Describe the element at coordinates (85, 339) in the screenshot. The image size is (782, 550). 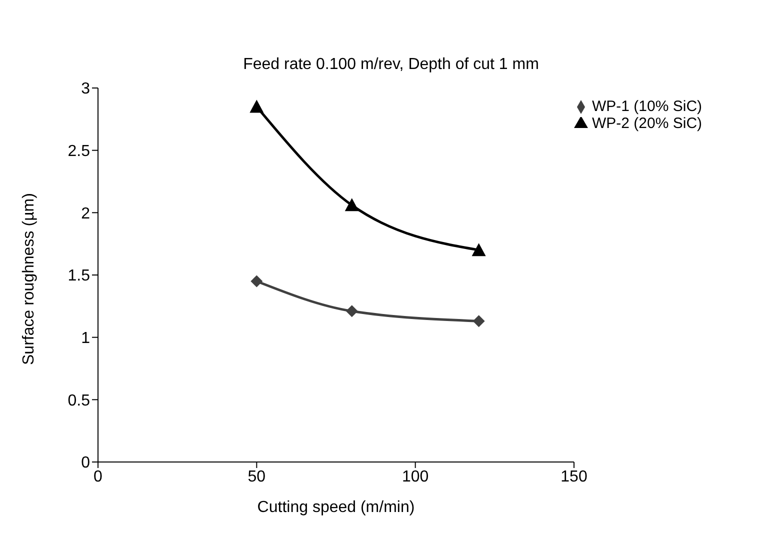
I see `y-tick-label: 1` at that location.